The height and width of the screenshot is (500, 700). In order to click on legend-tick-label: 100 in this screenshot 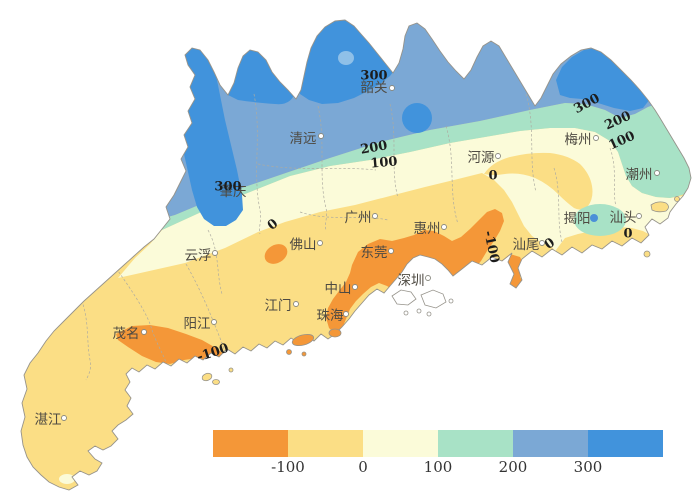, I will do `click(438, 467)`.